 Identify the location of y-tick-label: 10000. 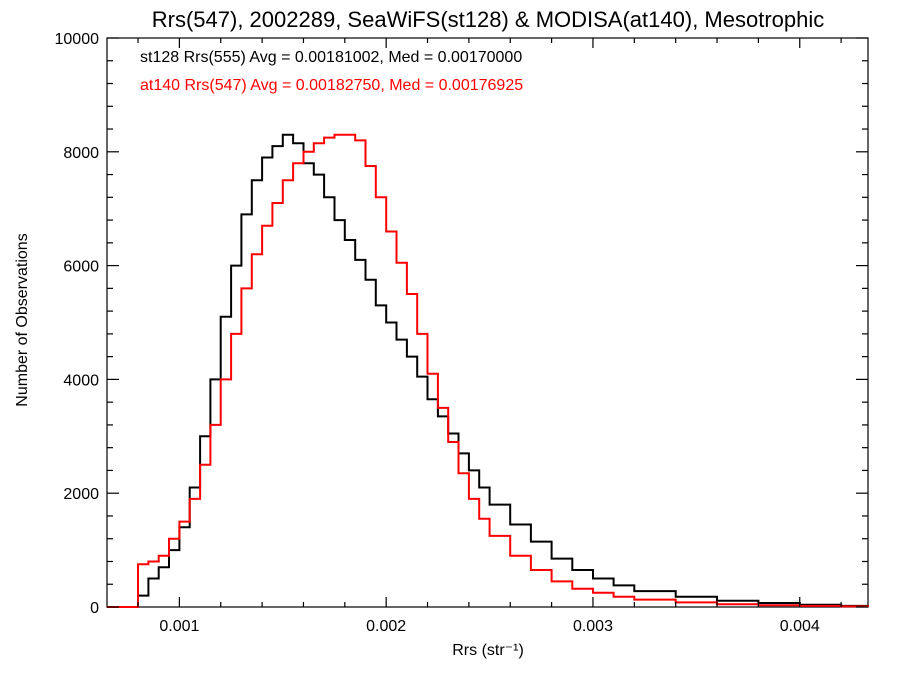
(77, 39).